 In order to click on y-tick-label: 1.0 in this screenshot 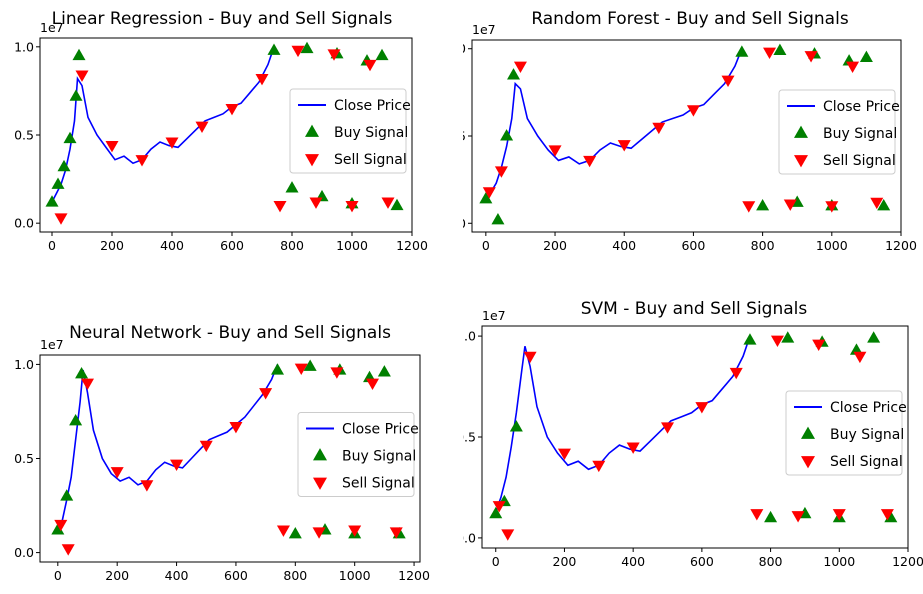, I will do `click(24, 364)`.